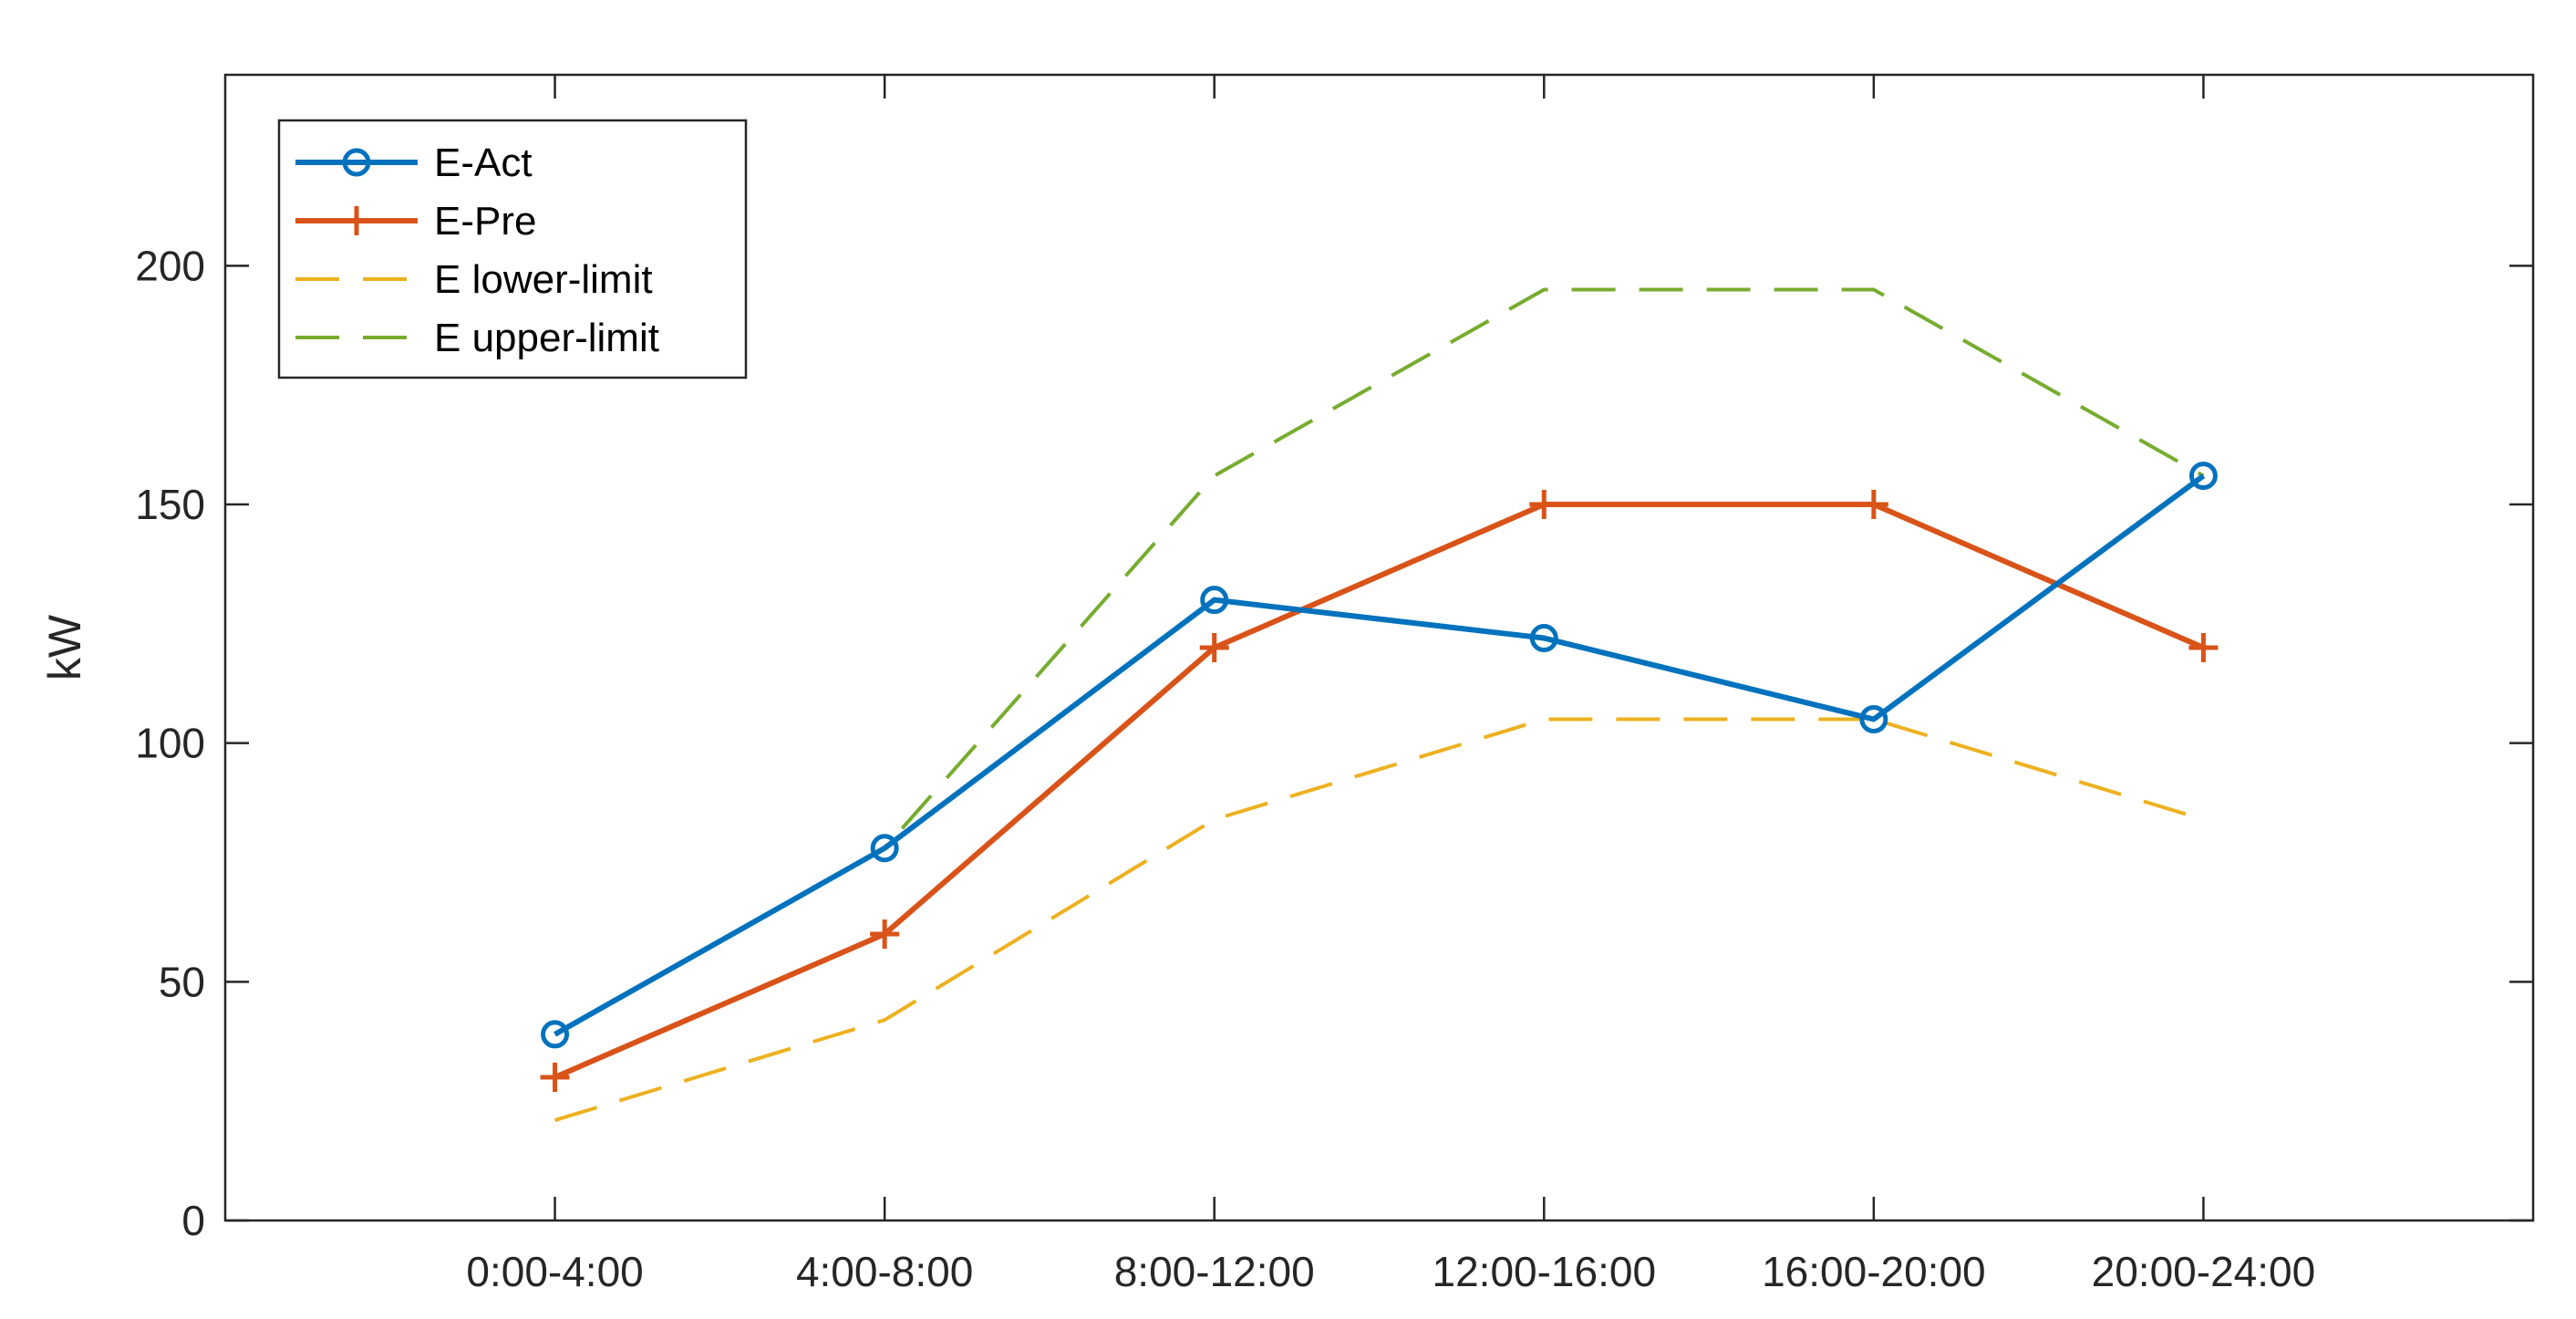  I want to click on legend-item: E upper-limit, so click(477, 338).